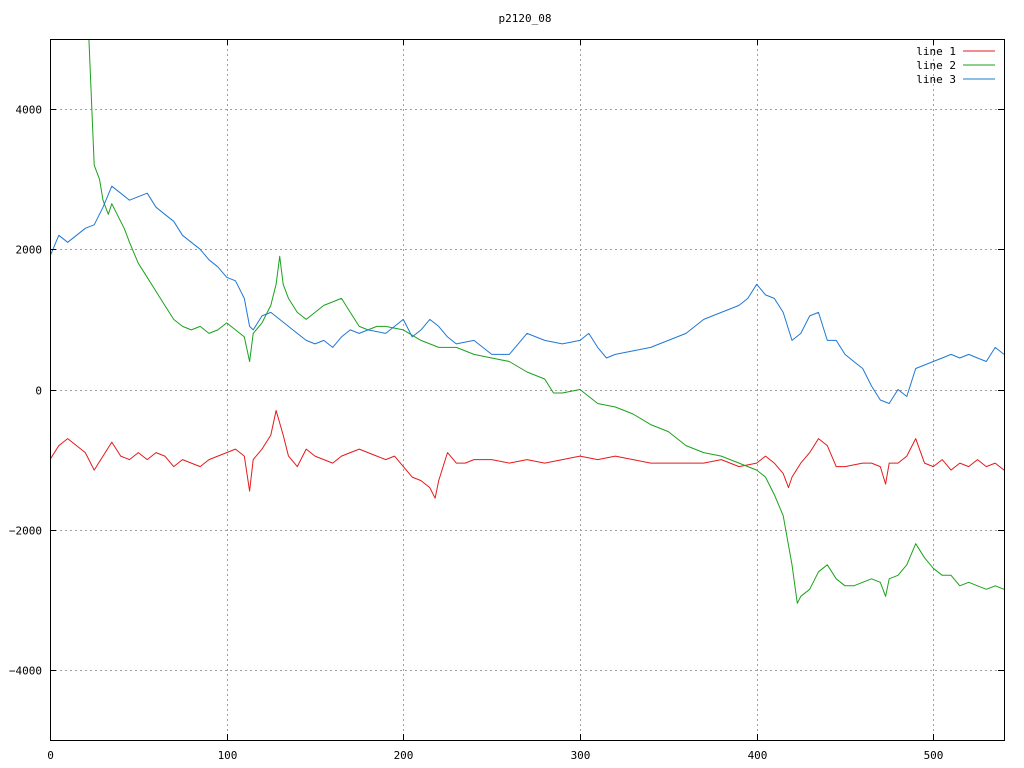  I want to click on legend-label: line 2, so click(936, 65).